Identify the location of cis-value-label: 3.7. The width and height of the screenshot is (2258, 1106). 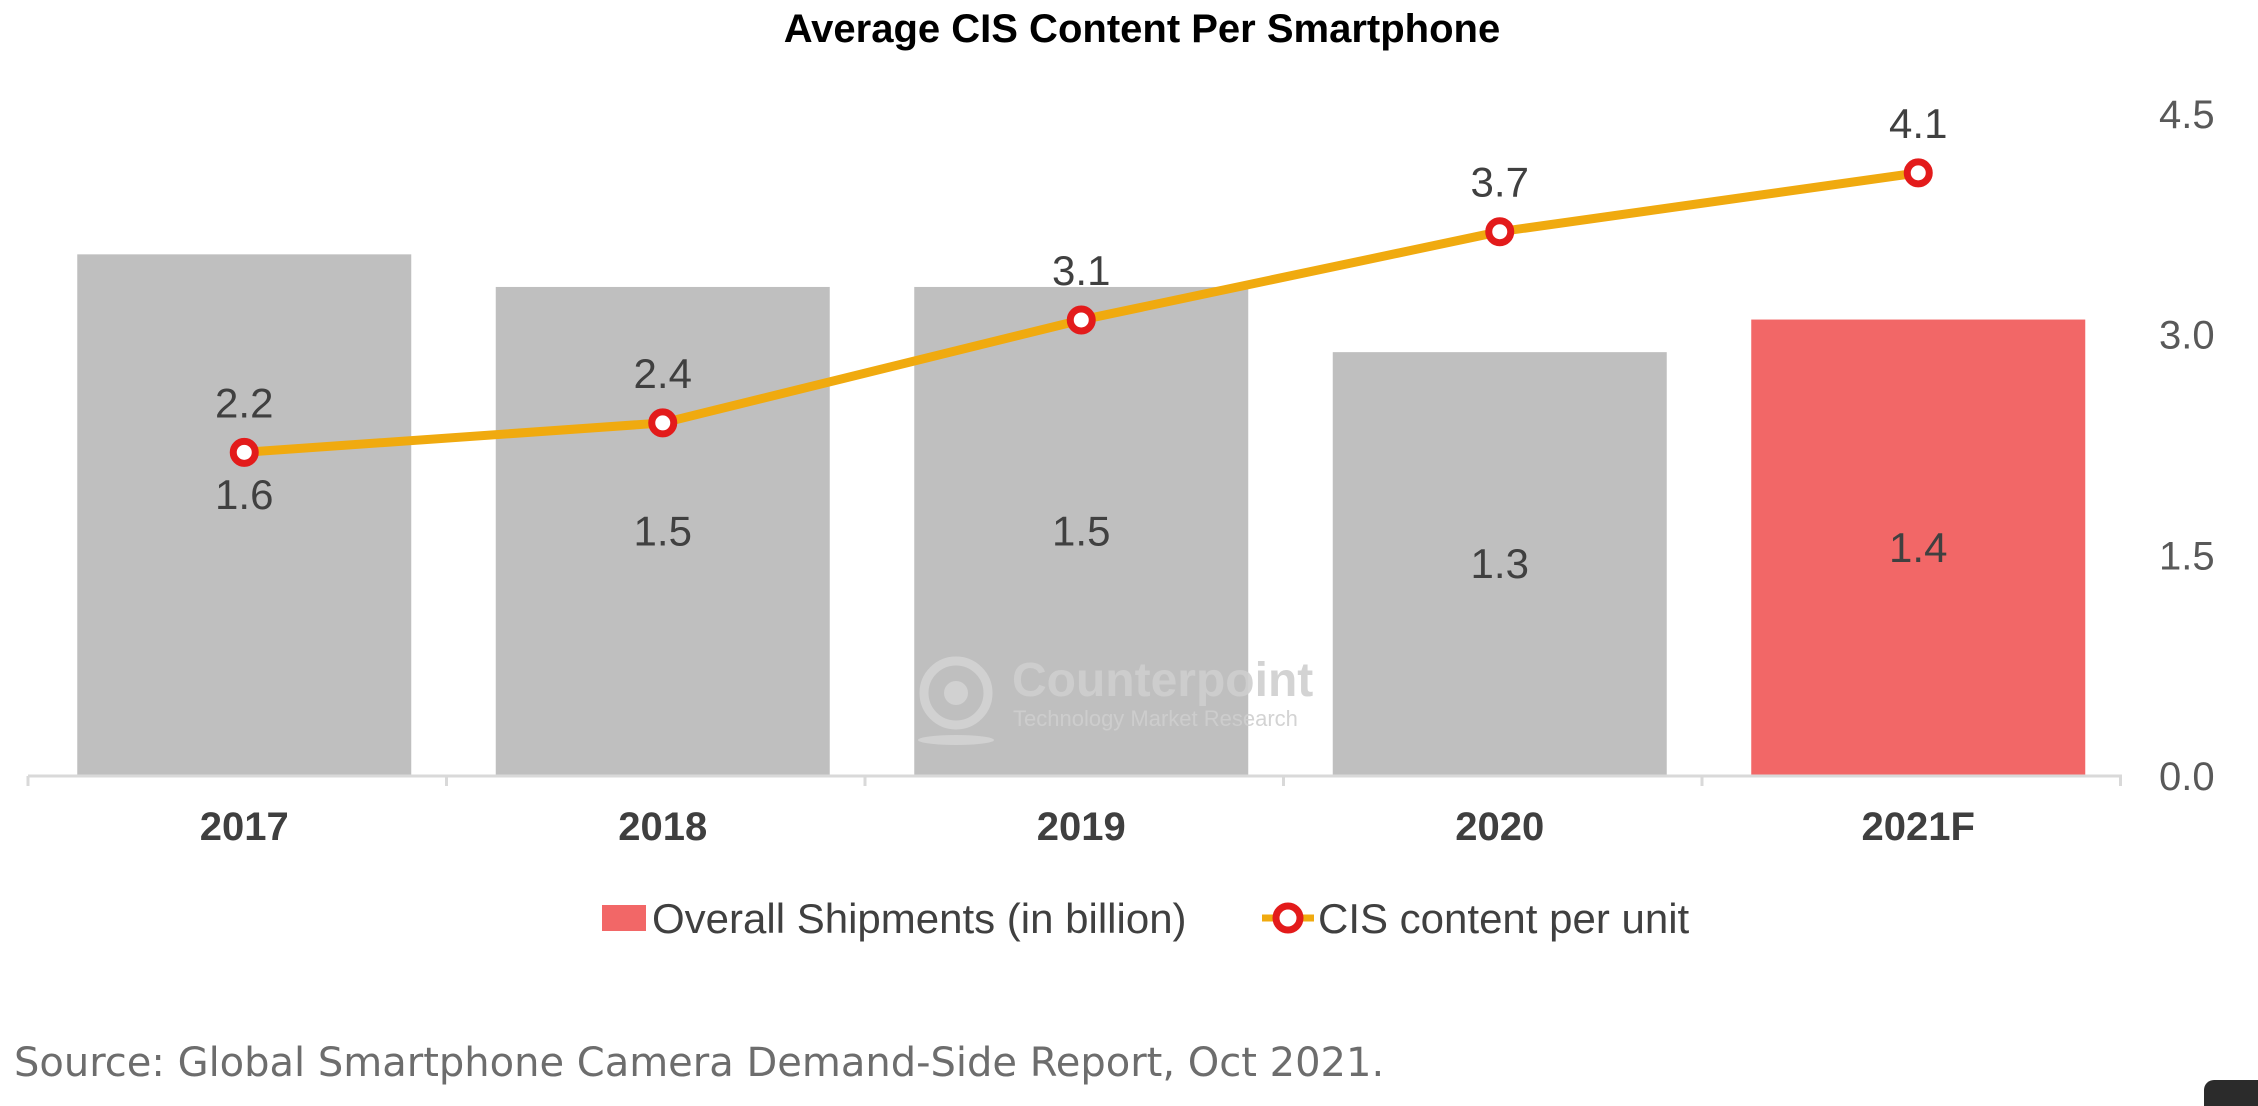
(1500, 182).